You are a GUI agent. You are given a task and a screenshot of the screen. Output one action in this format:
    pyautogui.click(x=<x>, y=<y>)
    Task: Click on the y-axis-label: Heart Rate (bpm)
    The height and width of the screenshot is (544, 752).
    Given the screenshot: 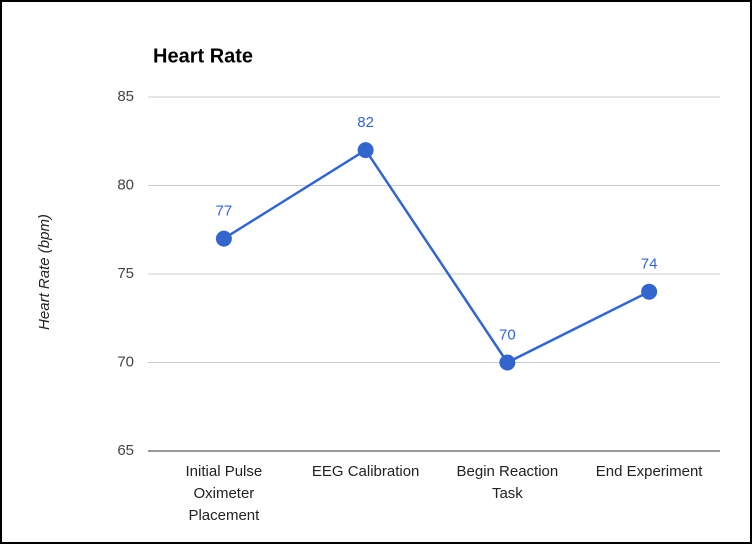 What is the action you would take?
    pyautogui.click(x=44, y=272)
    